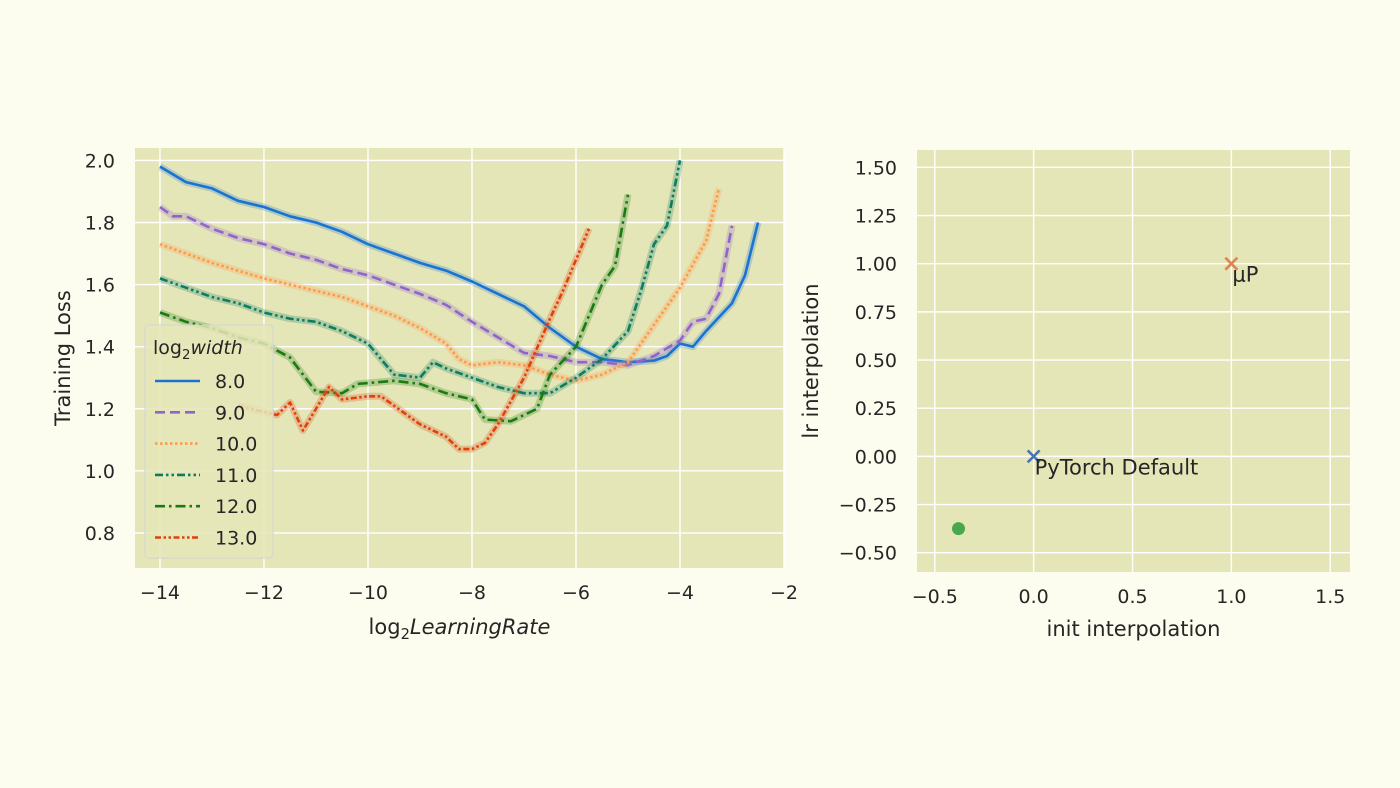  What do you see at coordinates (100, 224) in the screenshot?
I see `y-tick-label: 1.8` at bounding box center [100, 224].